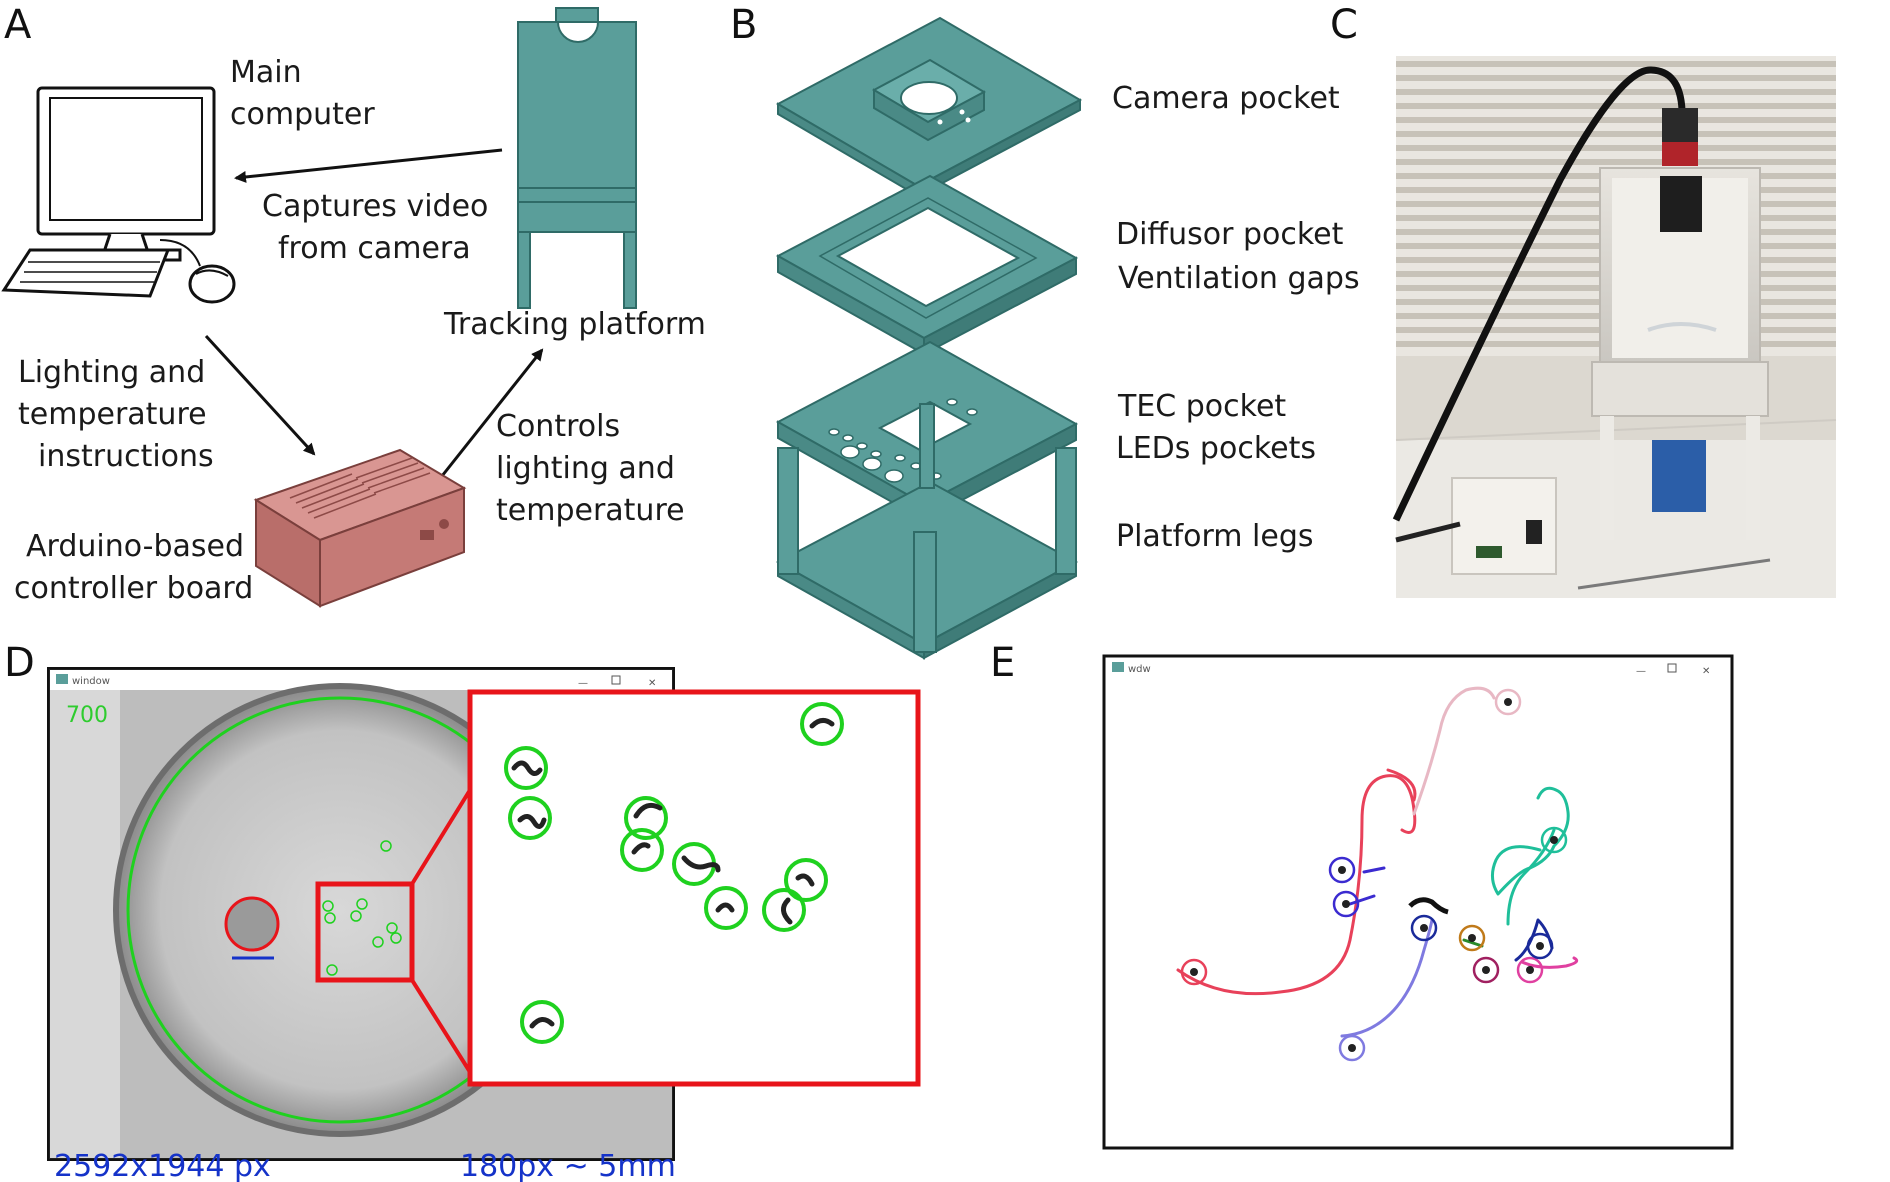  I want to click on led-pockets-label: LEDs pockets, so click(1216, 448).